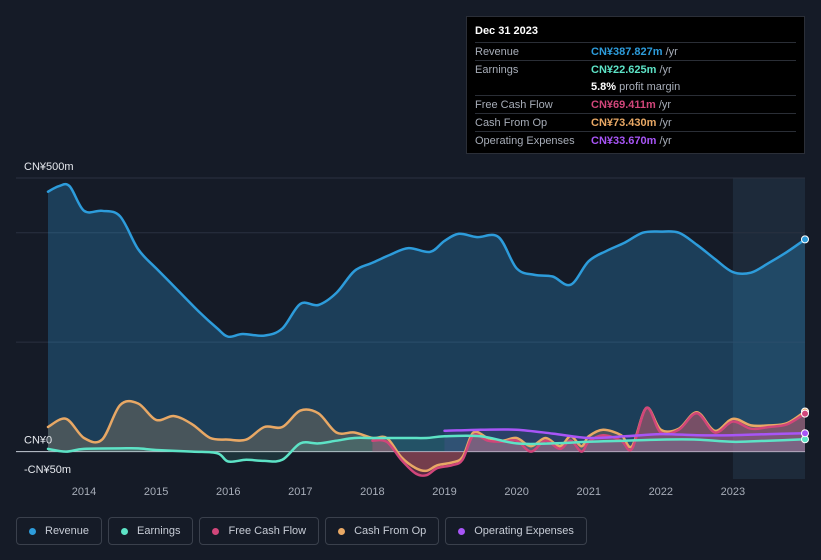 This screenshot has width=821, height=560. I want to click on tooltip-row: Revenue CN¥387.827m/yr, so click(635, 51).